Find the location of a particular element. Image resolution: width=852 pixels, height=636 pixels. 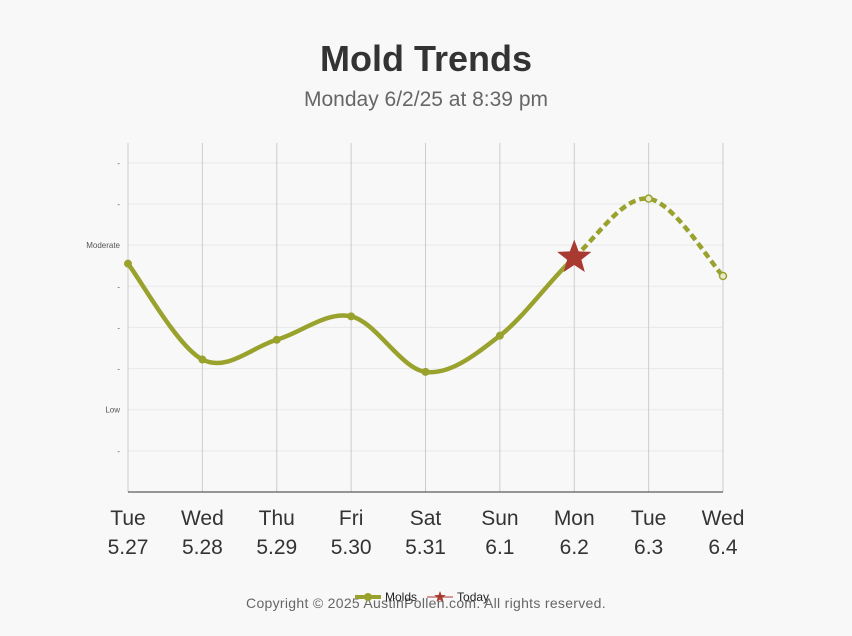

series-line-forecast is located at coordinates (648, 237).